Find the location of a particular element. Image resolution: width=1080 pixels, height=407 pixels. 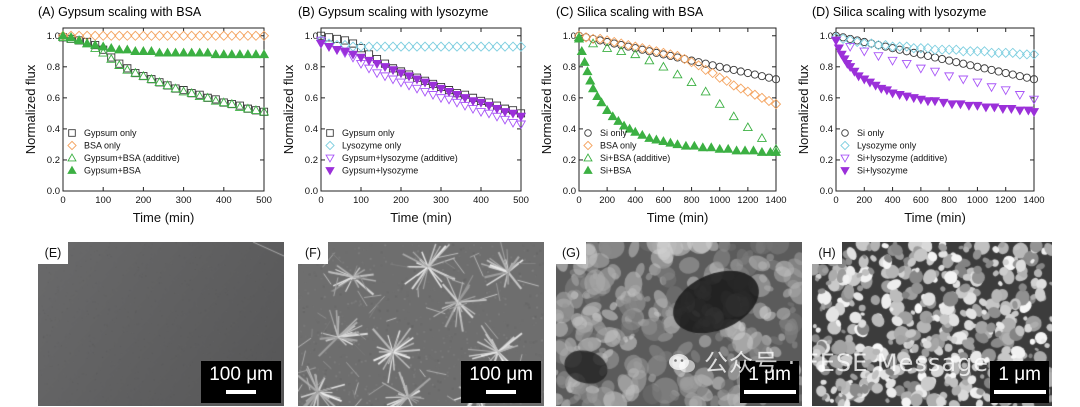

sem-panel-label: (H) is located at coordinates (827, 253).